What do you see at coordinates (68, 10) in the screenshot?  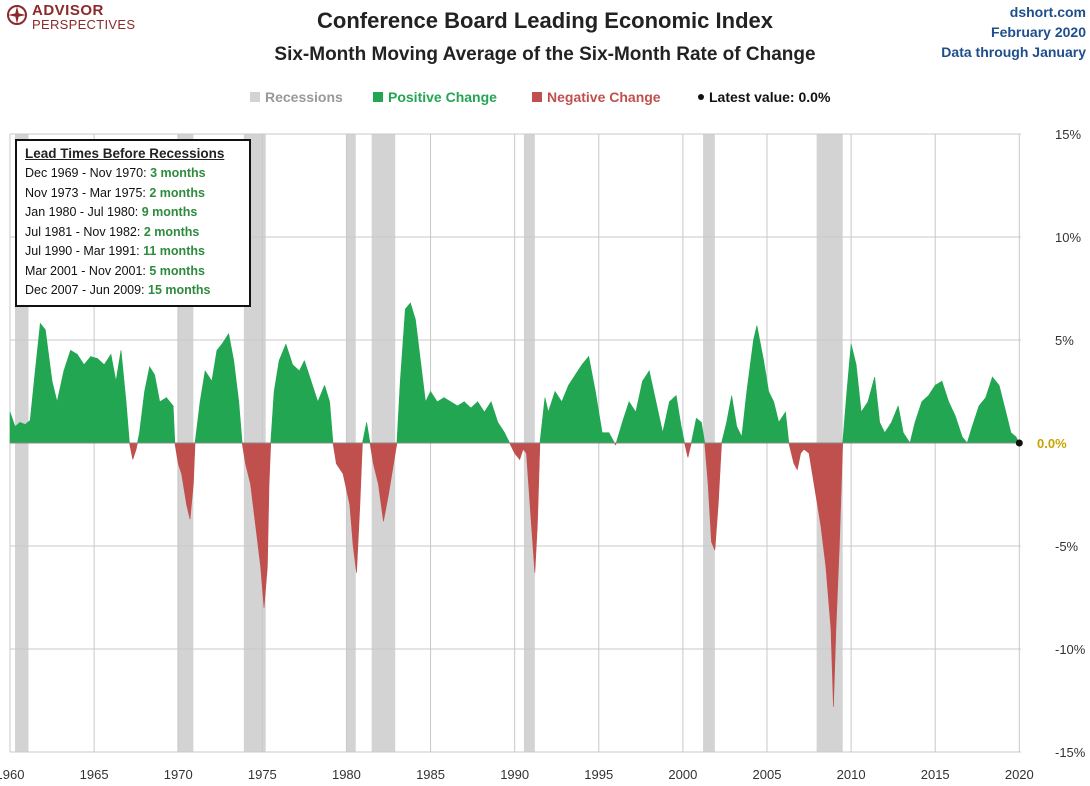 I see `brand-name-line1: ADVISOR` at bounding box center [68, 10].